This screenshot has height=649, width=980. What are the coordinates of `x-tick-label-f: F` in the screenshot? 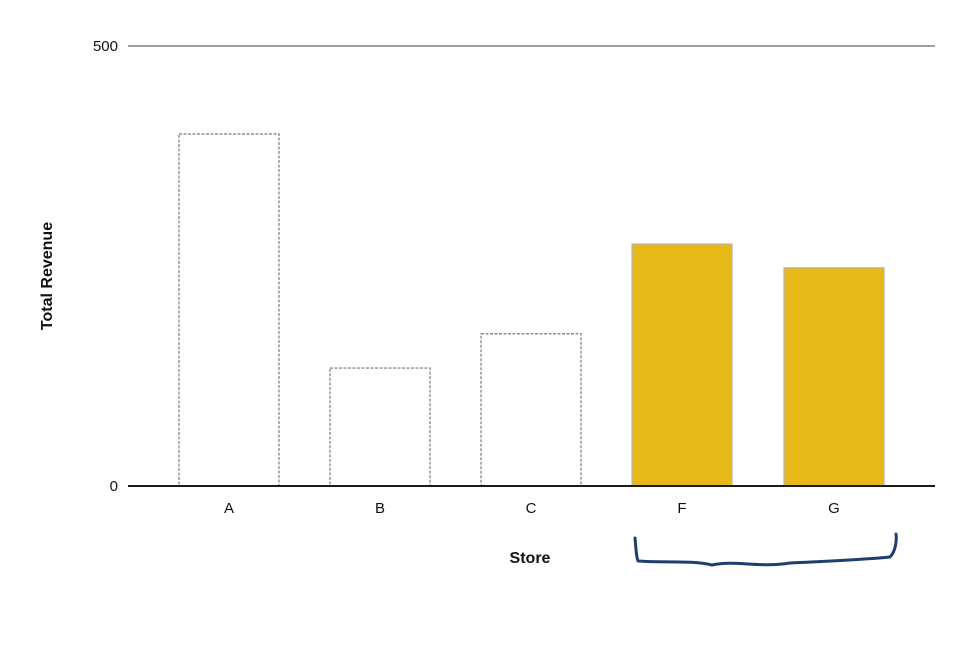 It's located at (681, 508).